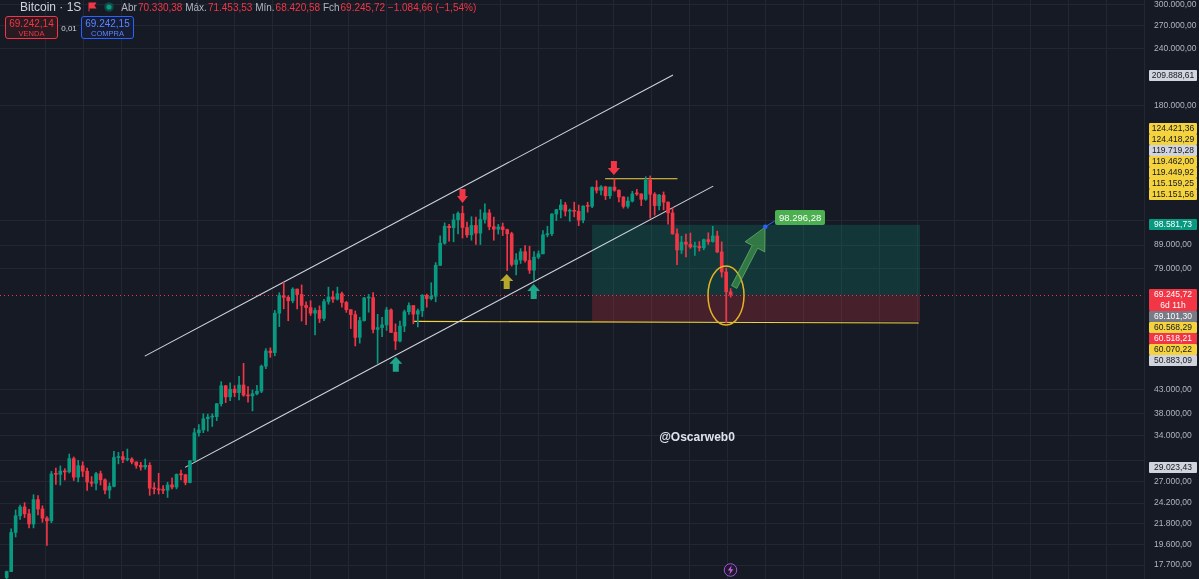 This screenshot has width=1199, height=579. Describe the element at coordinates (1173, 225) in the screenshot. I see `text: 98.581,73` at that location.